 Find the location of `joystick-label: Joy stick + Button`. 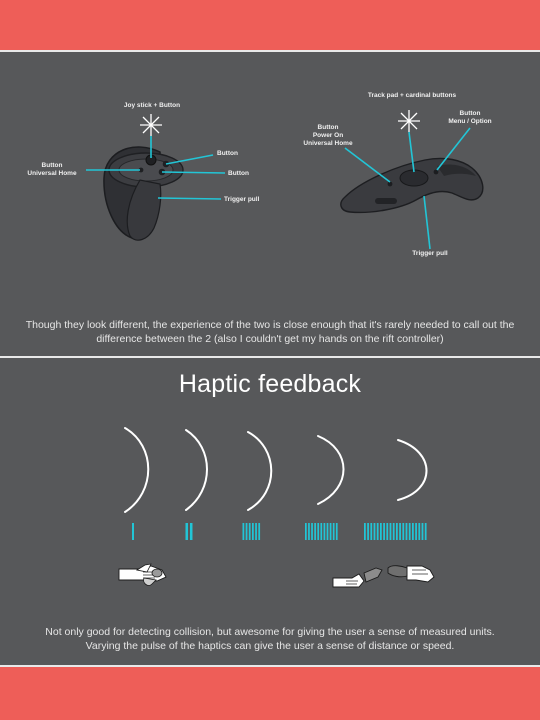

joystick-label: Joy stick + Button is located at coordinates (152, 105).